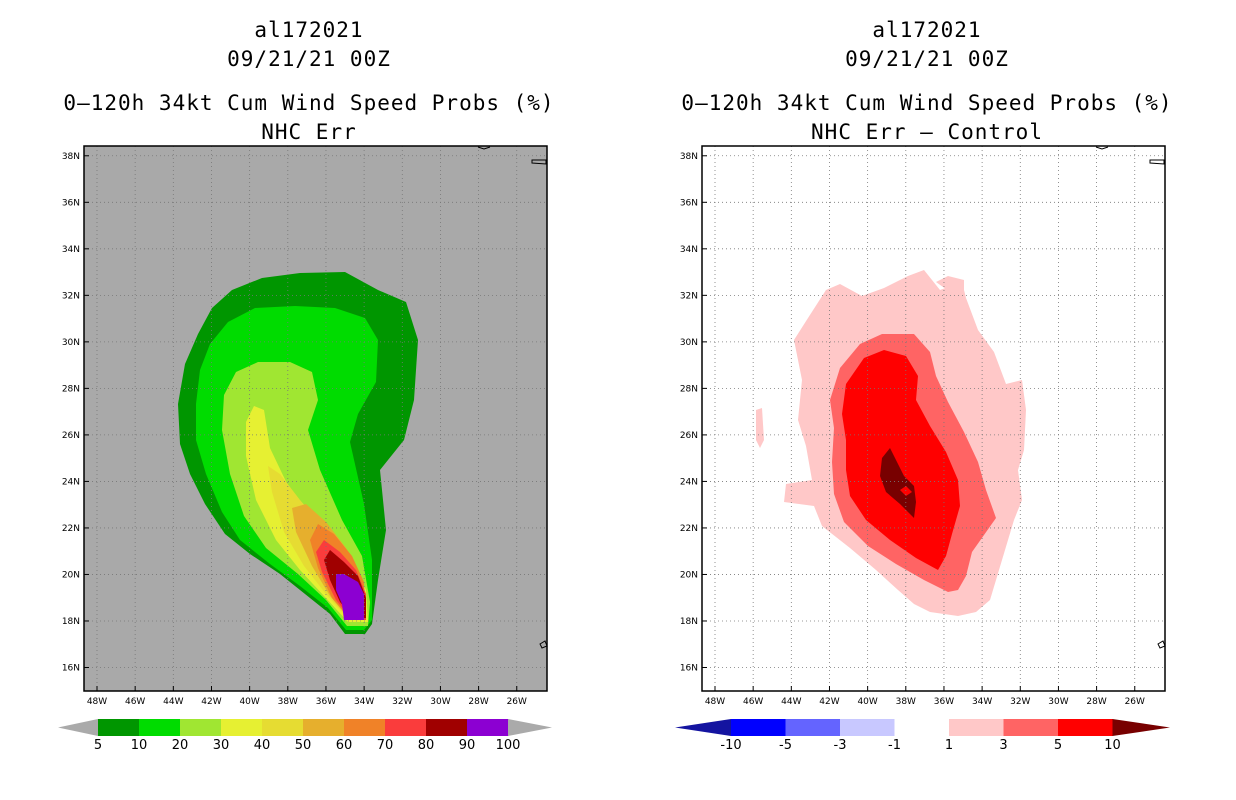 The height and width of the screenshot is (800, 1236). Describe the element at coordinates (689, 343) in the screenshot. I see `y-tick-label: 30N` at that location.